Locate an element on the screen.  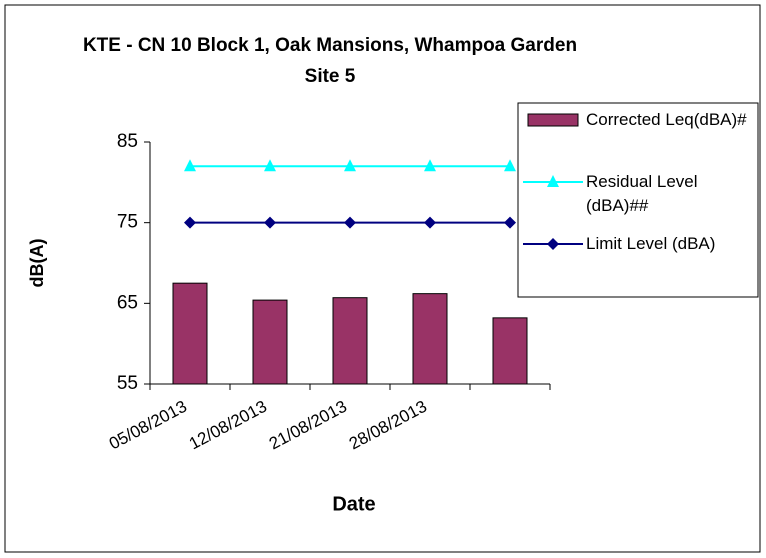
legend-item: Corrected Leq(dBA)# is located at coordinates (666, 119).